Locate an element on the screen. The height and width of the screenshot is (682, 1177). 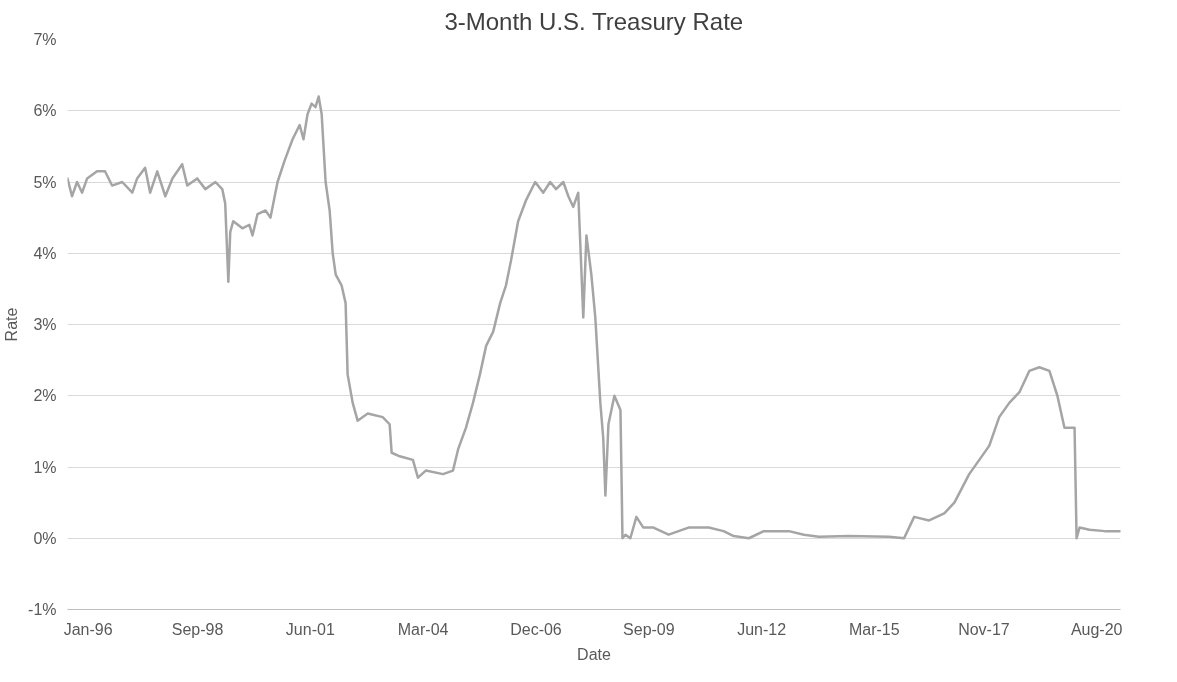
y-tick-label: 3% is located at coordinates (45, 324).